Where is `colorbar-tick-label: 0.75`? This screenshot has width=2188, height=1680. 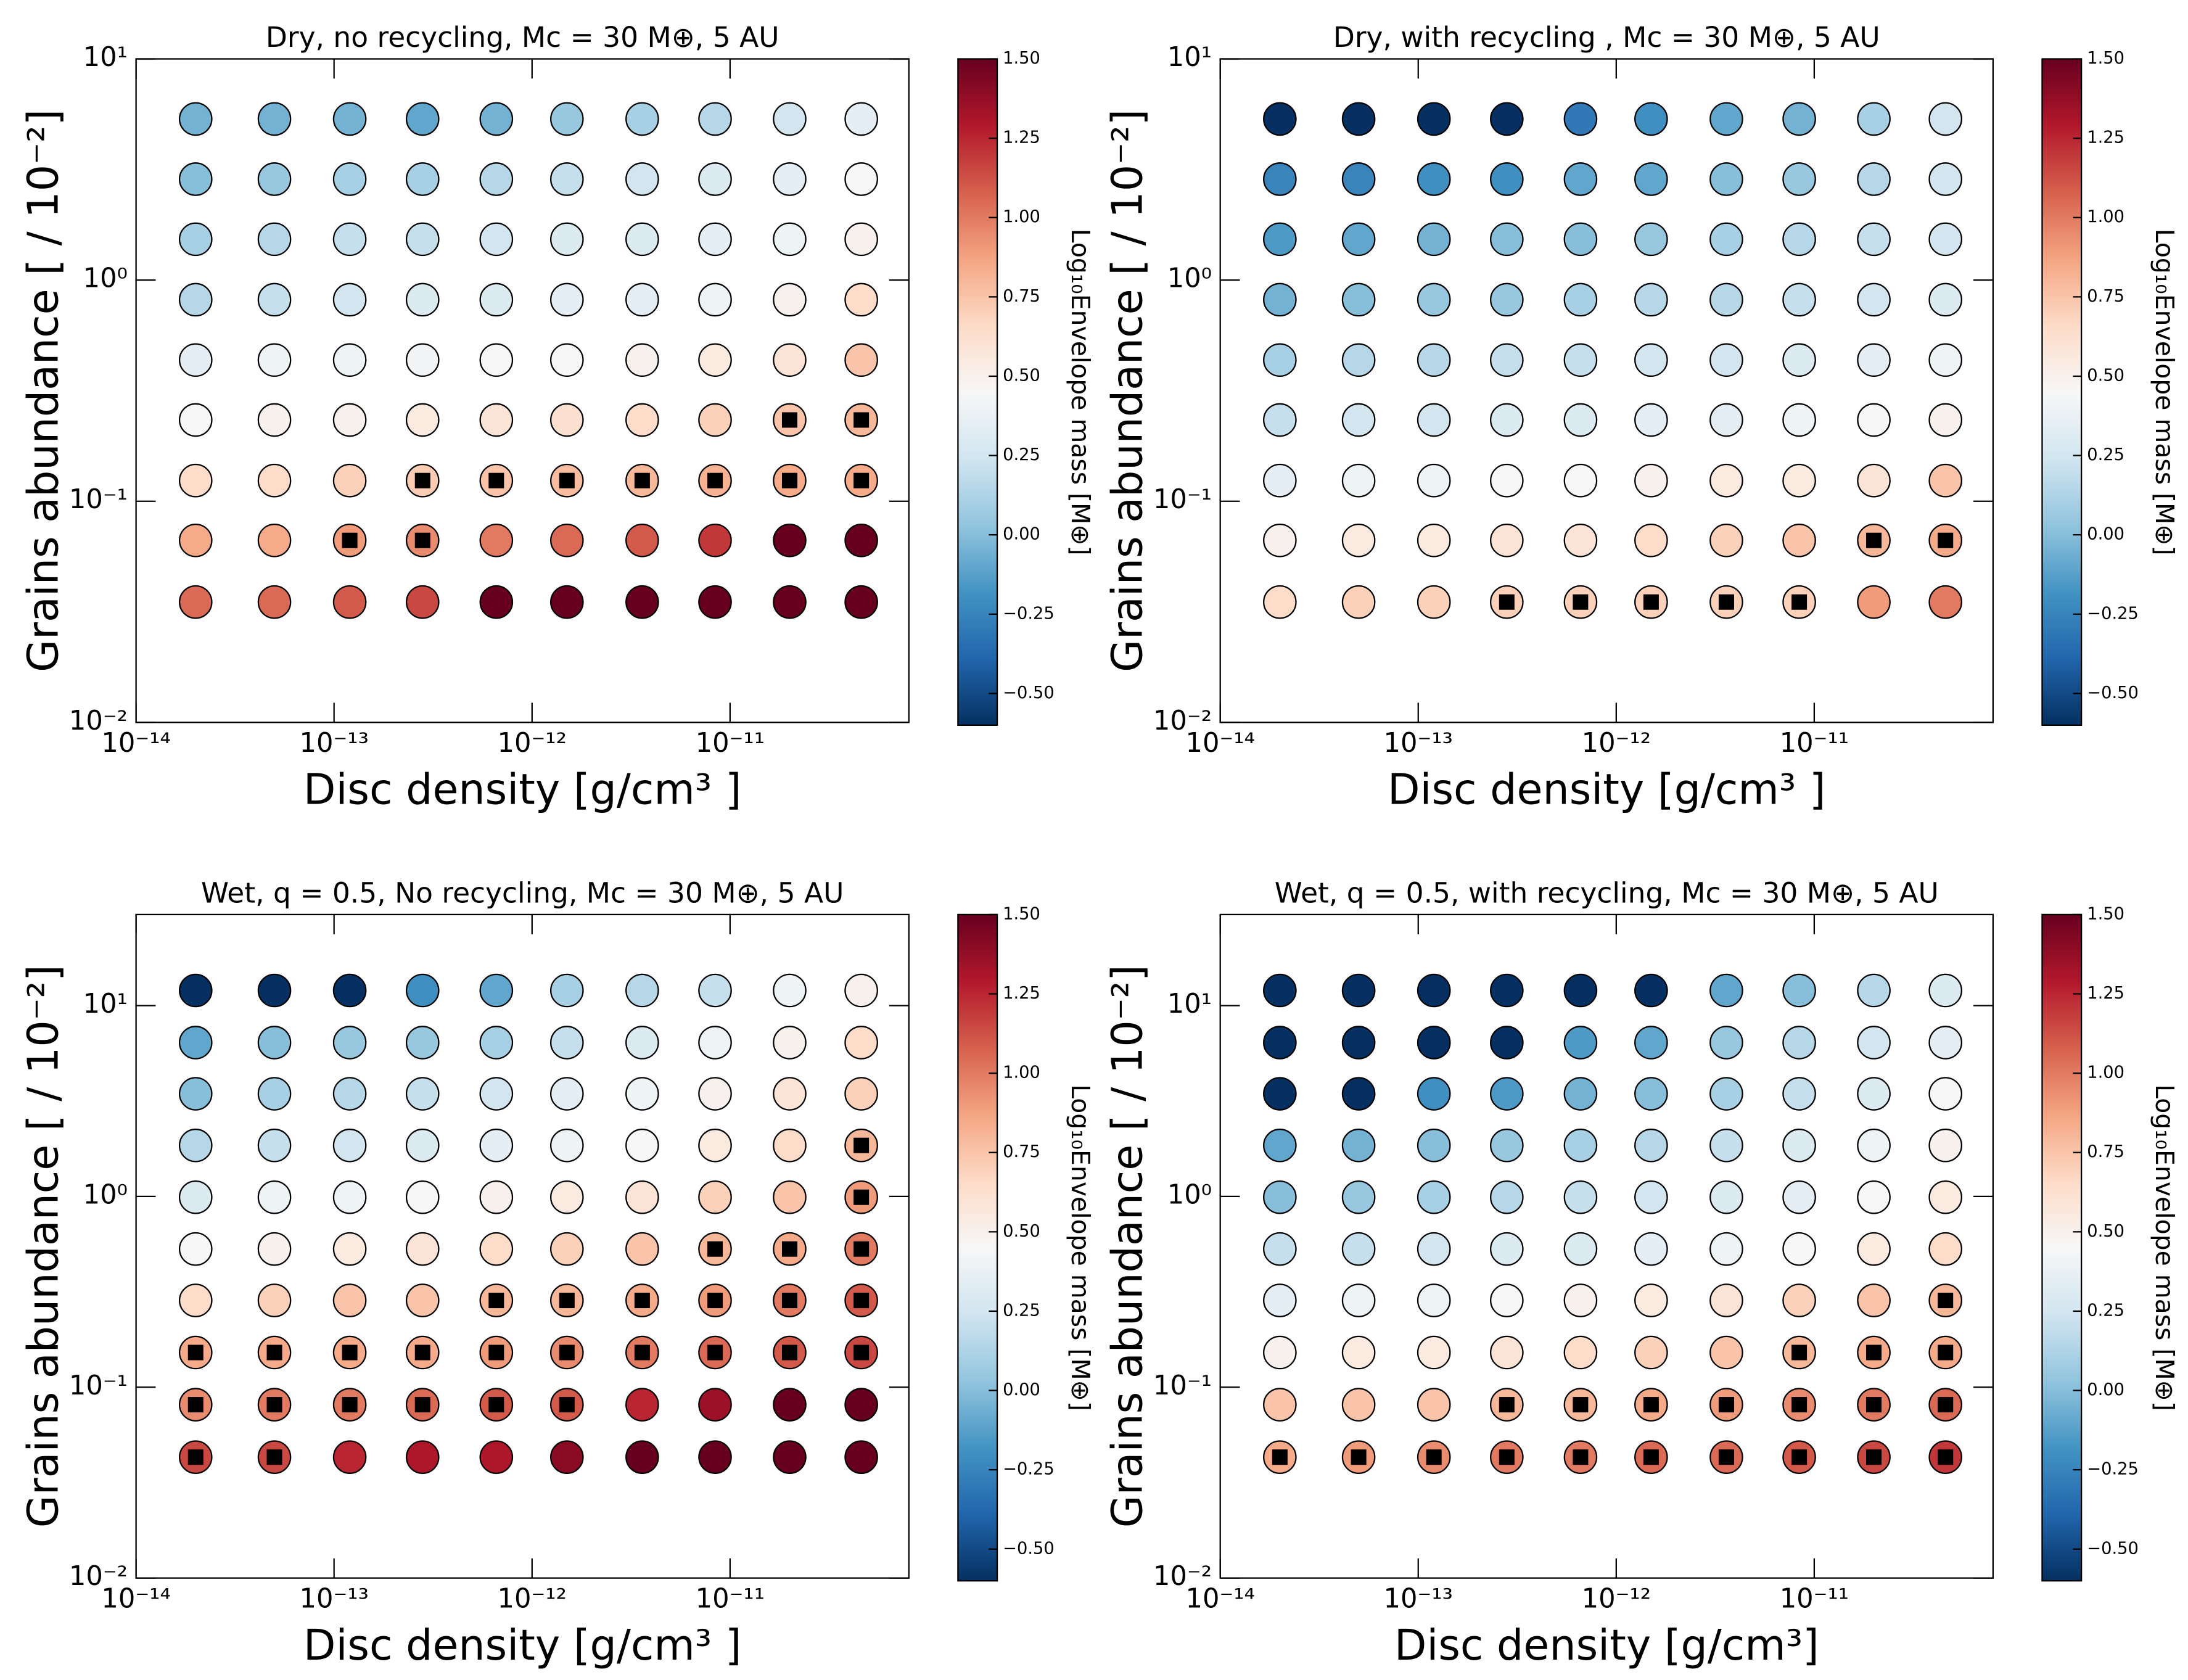
colorbar-tick-label: 0.75 is located at coordinates (1022, 296).